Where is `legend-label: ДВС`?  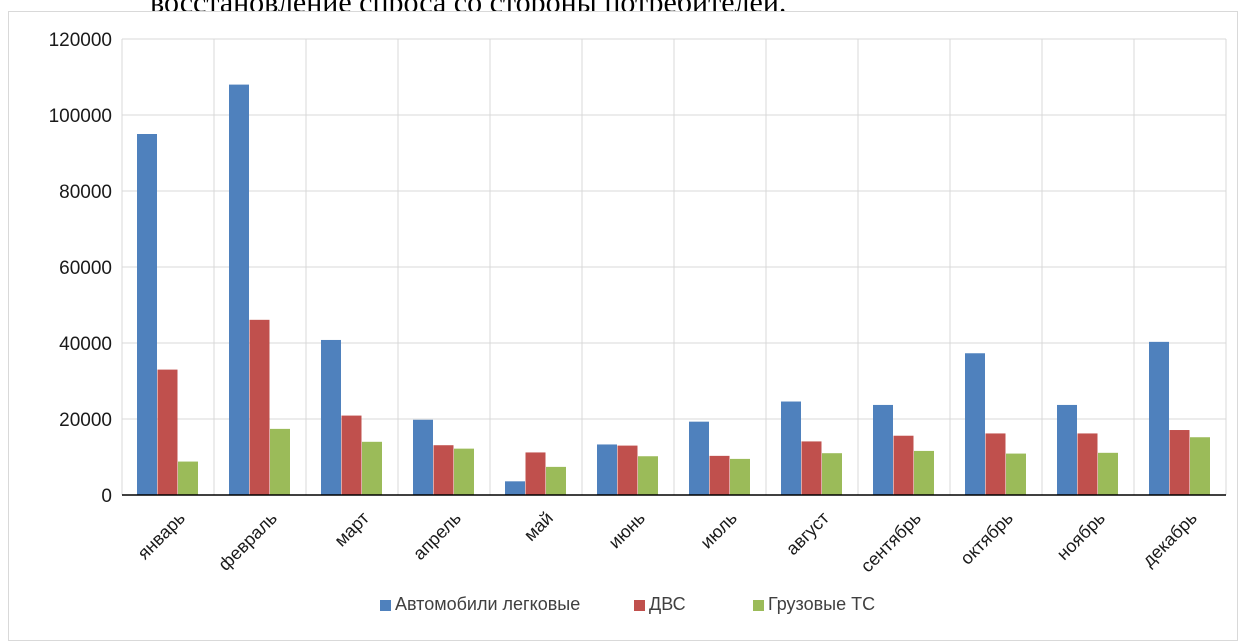 legend-label: ДВС is located at coordinates (667, 604).